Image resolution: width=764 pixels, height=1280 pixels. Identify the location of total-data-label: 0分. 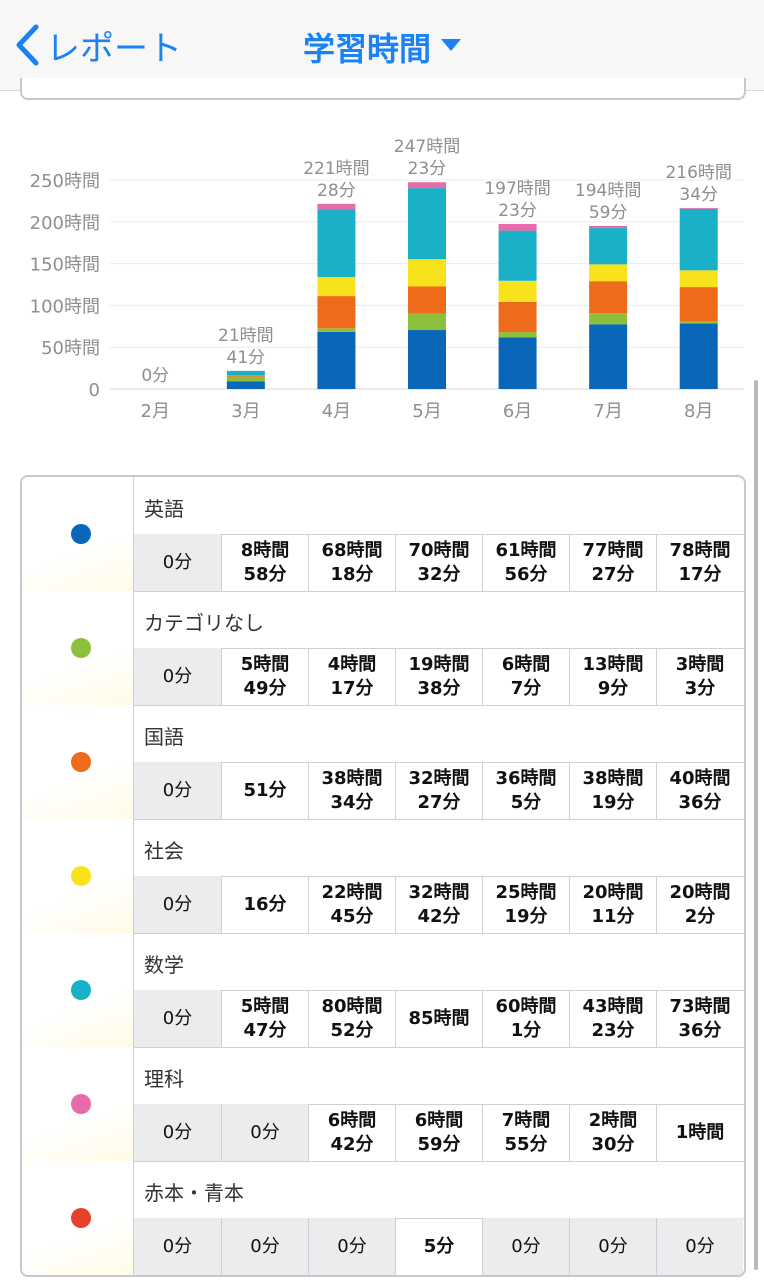
(155, 376).